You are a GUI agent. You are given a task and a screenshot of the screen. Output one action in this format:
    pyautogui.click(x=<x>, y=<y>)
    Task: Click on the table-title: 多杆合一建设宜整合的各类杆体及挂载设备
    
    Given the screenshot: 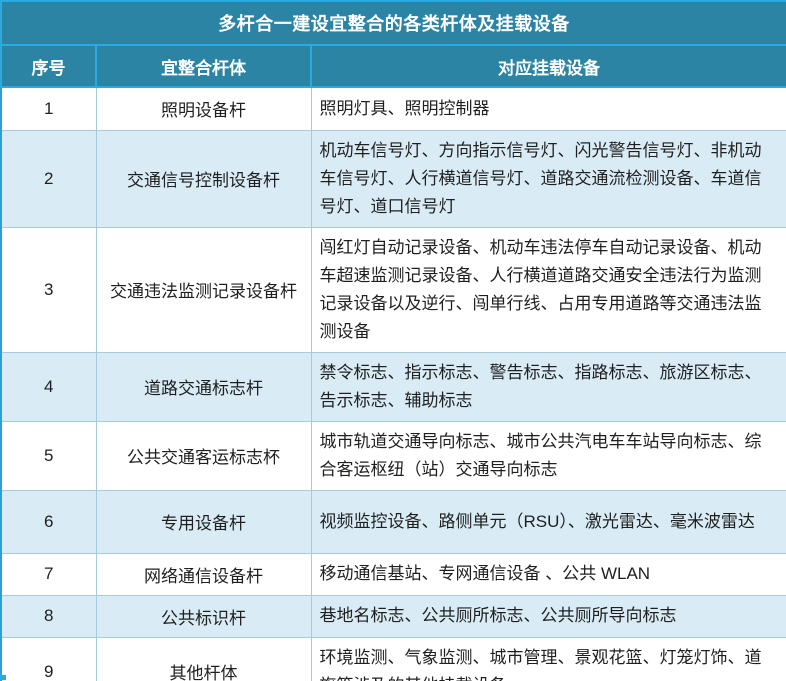 What is the action you would take?
    pyautogui.click(x=393, y=23)
    